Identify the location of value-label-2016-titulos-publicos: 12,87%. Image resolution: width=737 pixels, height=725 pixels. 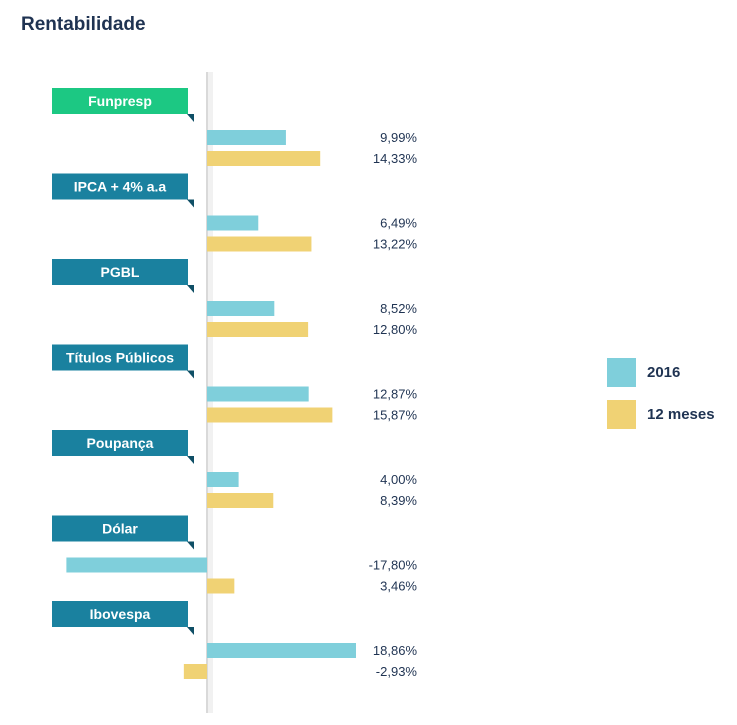
(395, 394).